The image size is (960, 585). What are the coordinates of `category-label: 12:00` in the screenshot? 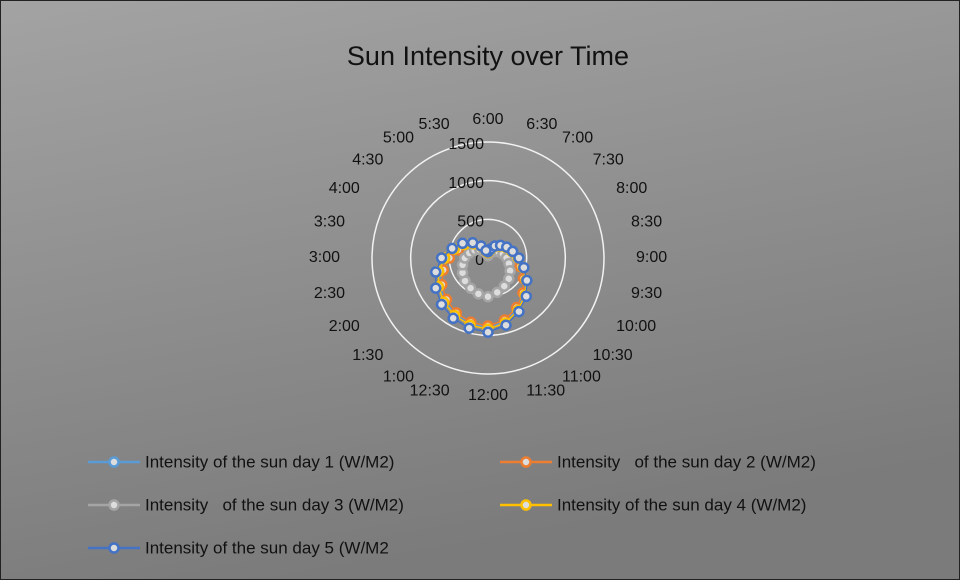 It's located at (488, 395).